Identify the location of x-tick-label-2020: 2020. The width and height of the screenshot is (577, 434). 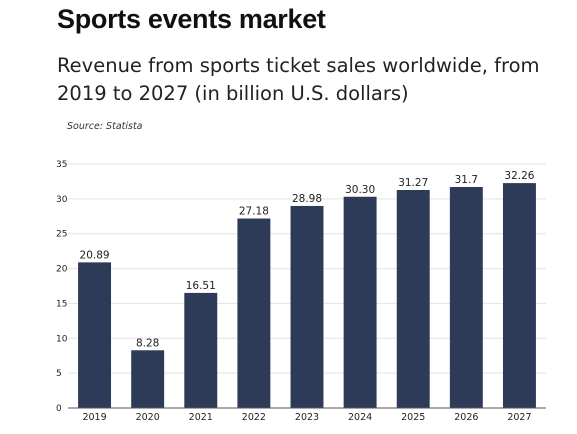
(148, 417).